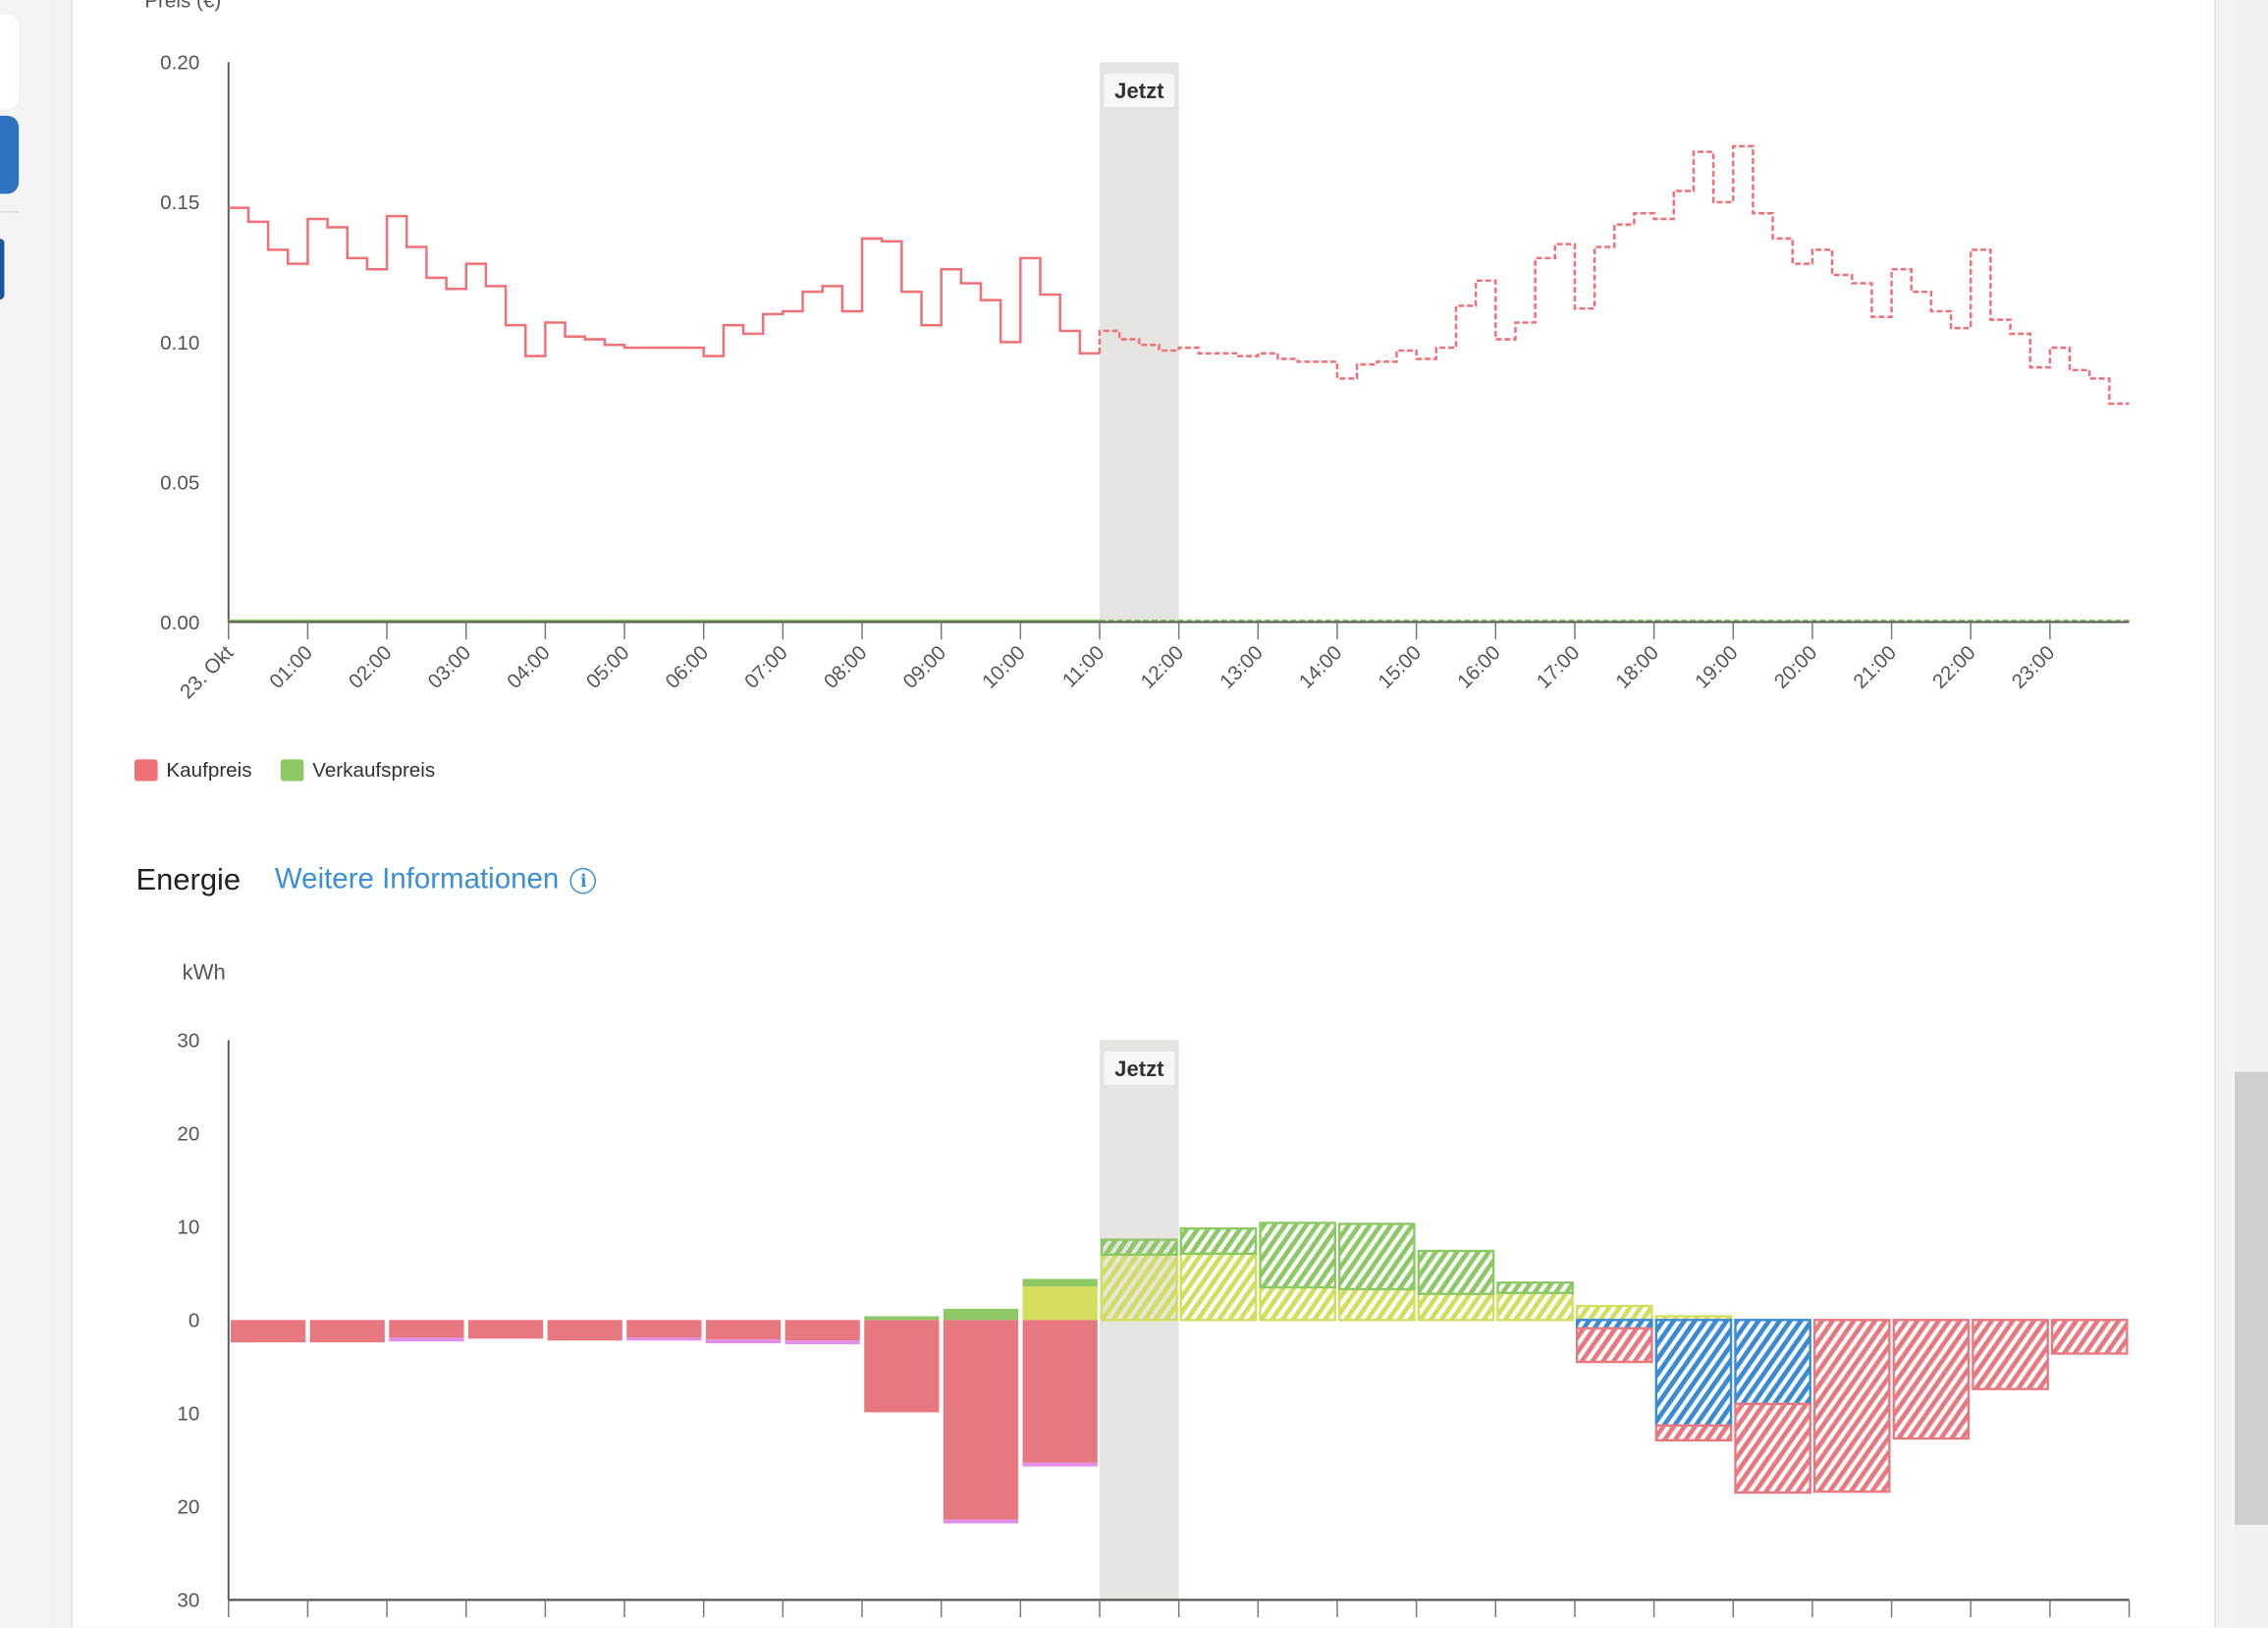  Describe the element at coordinates (584, 880) in the screenshot. I see `info-icon: i` at that location.